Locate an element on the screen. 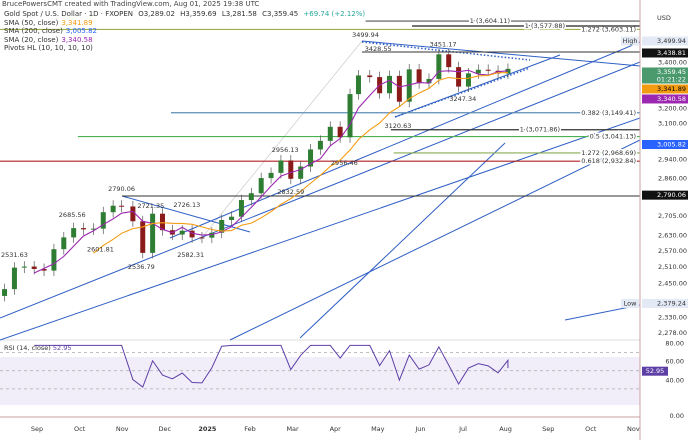  pivot-label: 2582.31 is located at coordinates (190, 255).